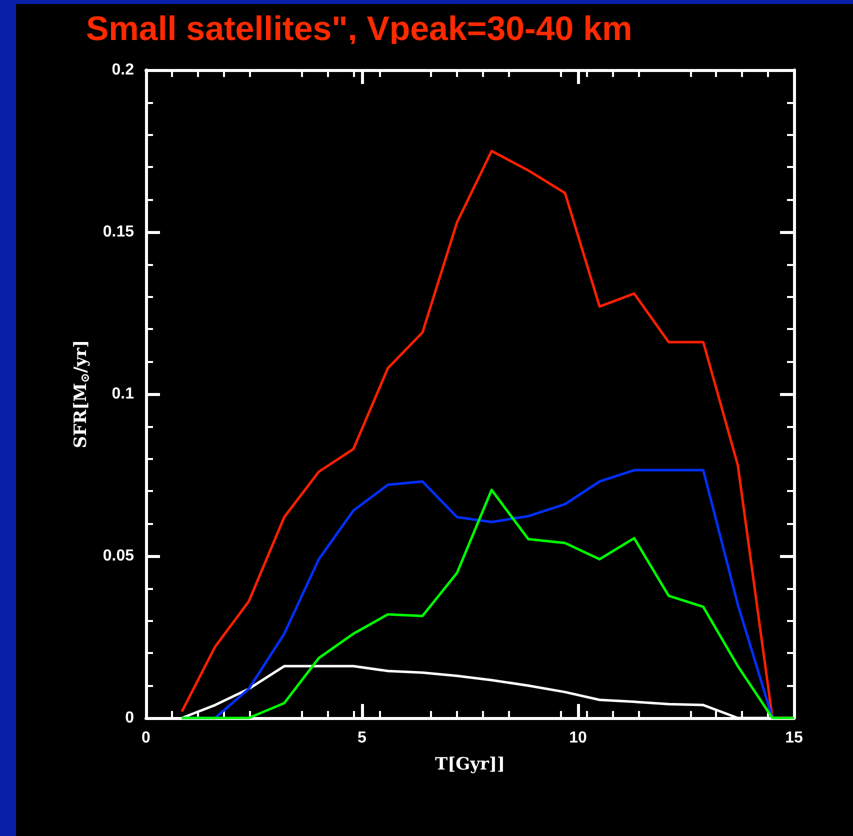 The image size is (853, 836). What do you see at coordinates (123, 70) in the screenshot?
I see `y-tick-label: 0.2` at bounding box center [123, 70].